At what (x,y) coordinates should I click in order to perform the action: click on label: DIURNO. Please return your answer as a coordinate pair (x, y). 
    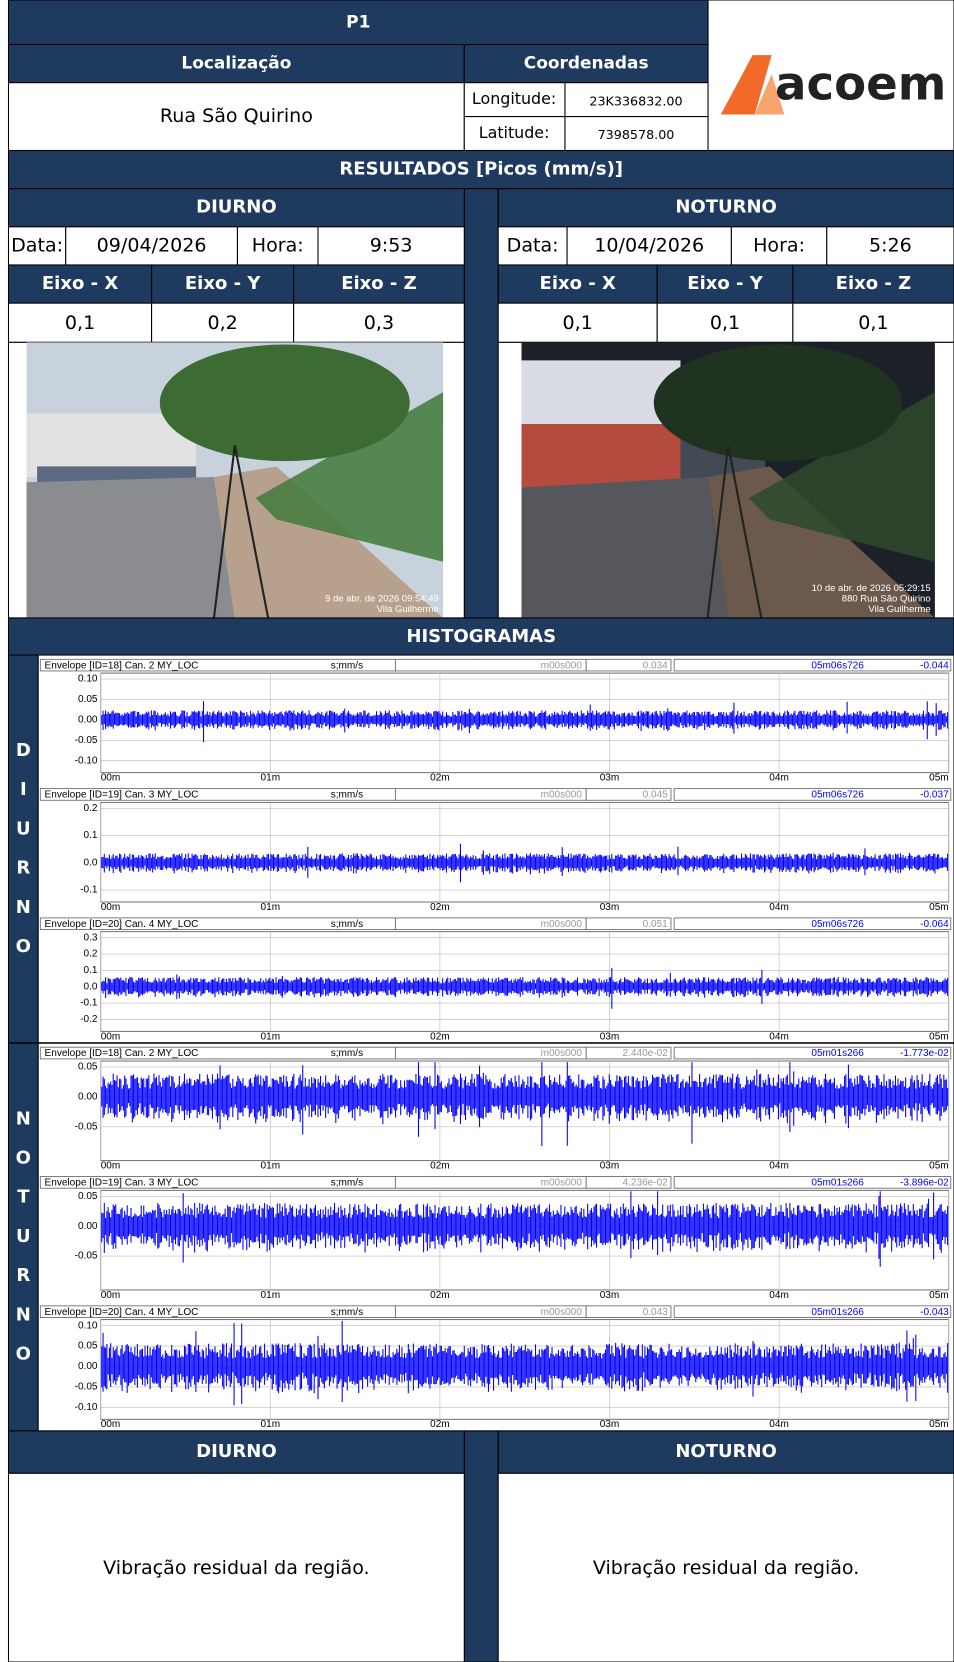
    Looking at the image, I should click on (236, 207).